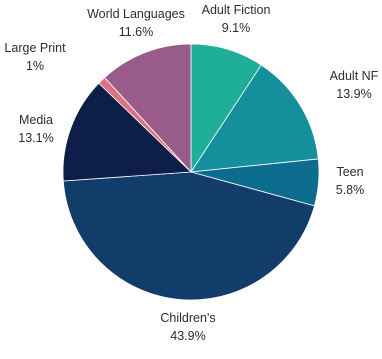 The image size is (382, 359). What do you see at coordinates (187, 336) in the screenshot?
I see `slice-value-children-s: 43.9%` at bounding box center [187, 336].